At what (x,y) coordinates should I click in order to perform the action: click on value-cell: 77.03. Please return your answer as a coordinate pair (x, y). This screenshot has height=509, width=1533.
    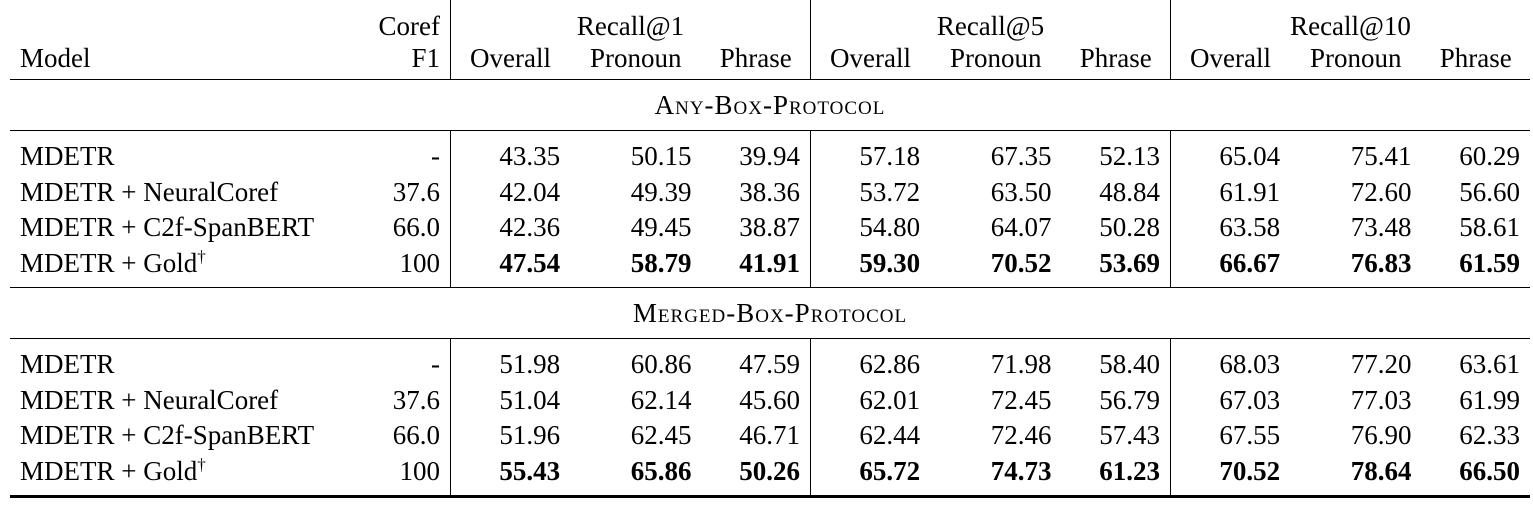
    Looking at the image, I should click on (1355, 401).